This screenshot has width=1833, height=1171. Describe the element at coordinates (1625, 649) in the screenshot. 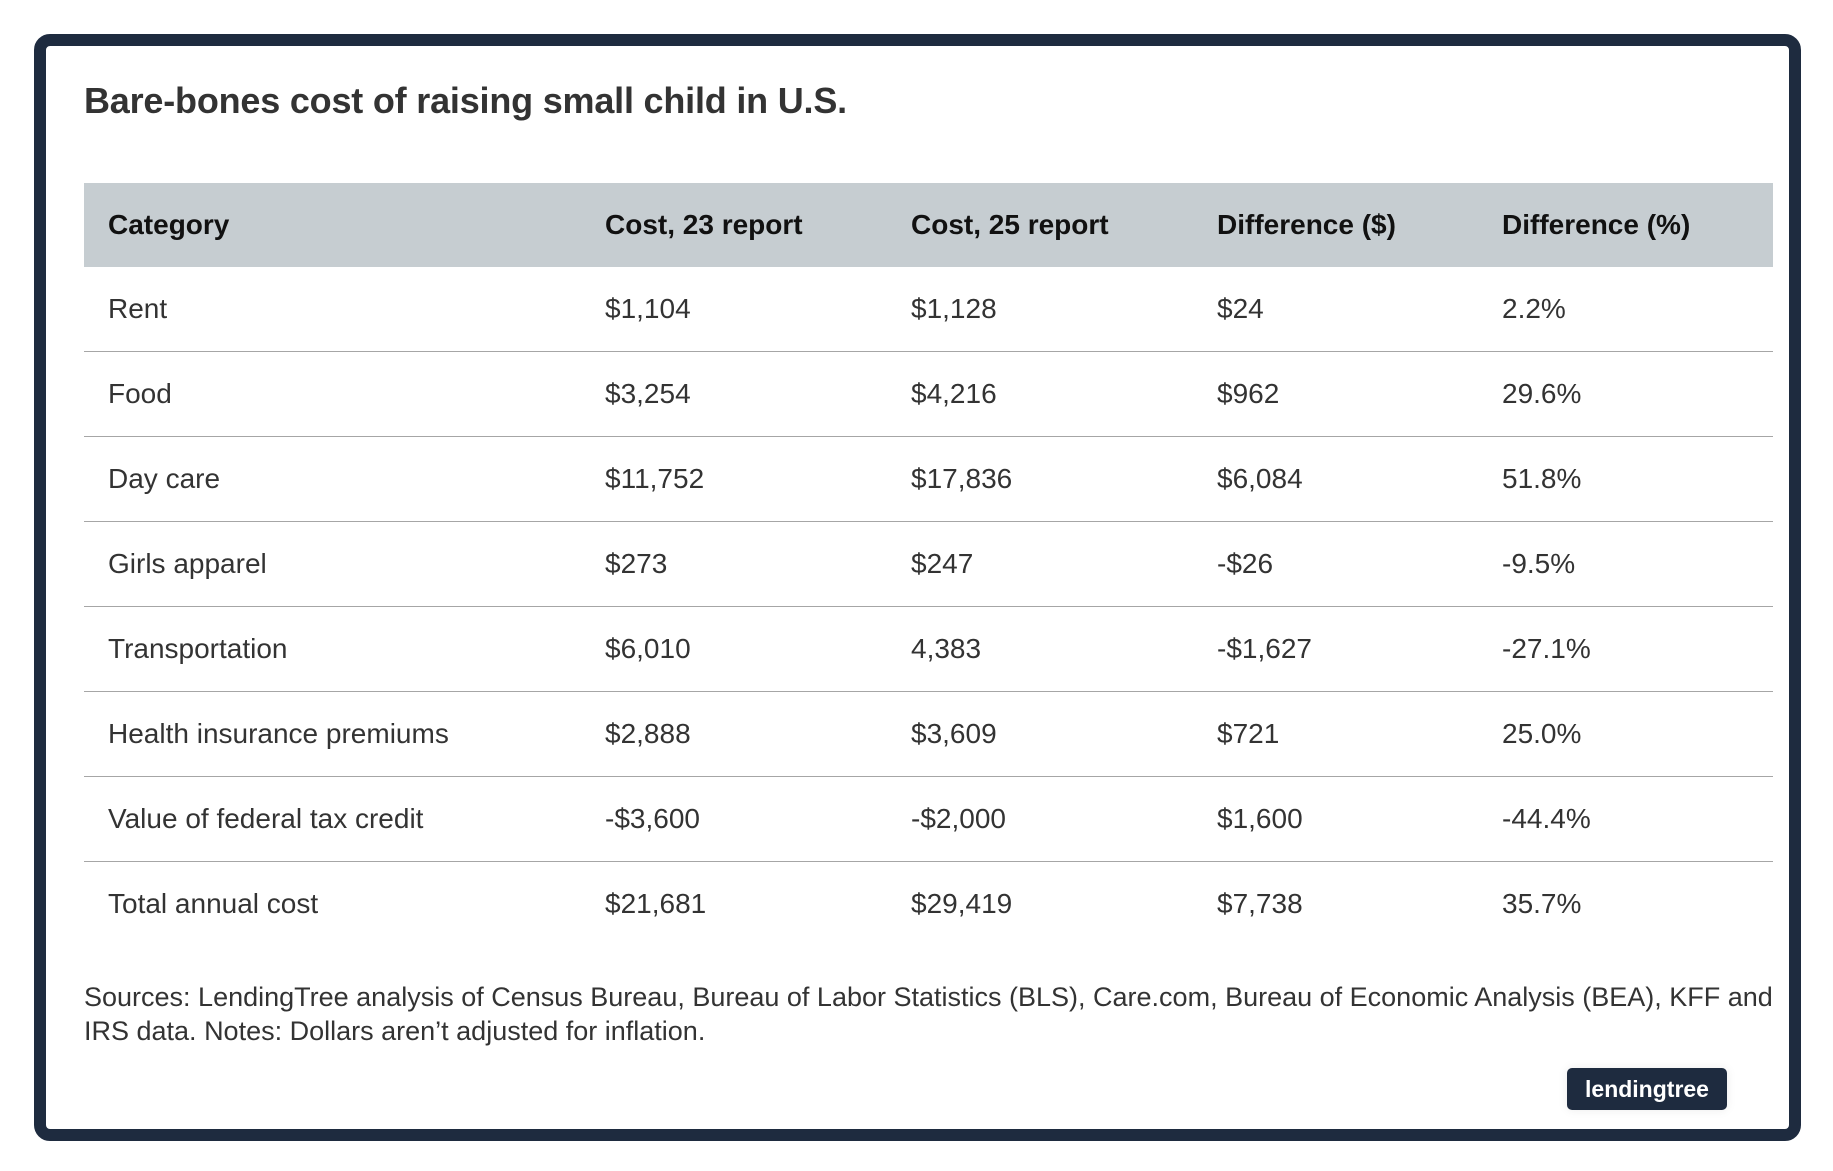

I see `difference-percent-cell: -27.1%` at that location.